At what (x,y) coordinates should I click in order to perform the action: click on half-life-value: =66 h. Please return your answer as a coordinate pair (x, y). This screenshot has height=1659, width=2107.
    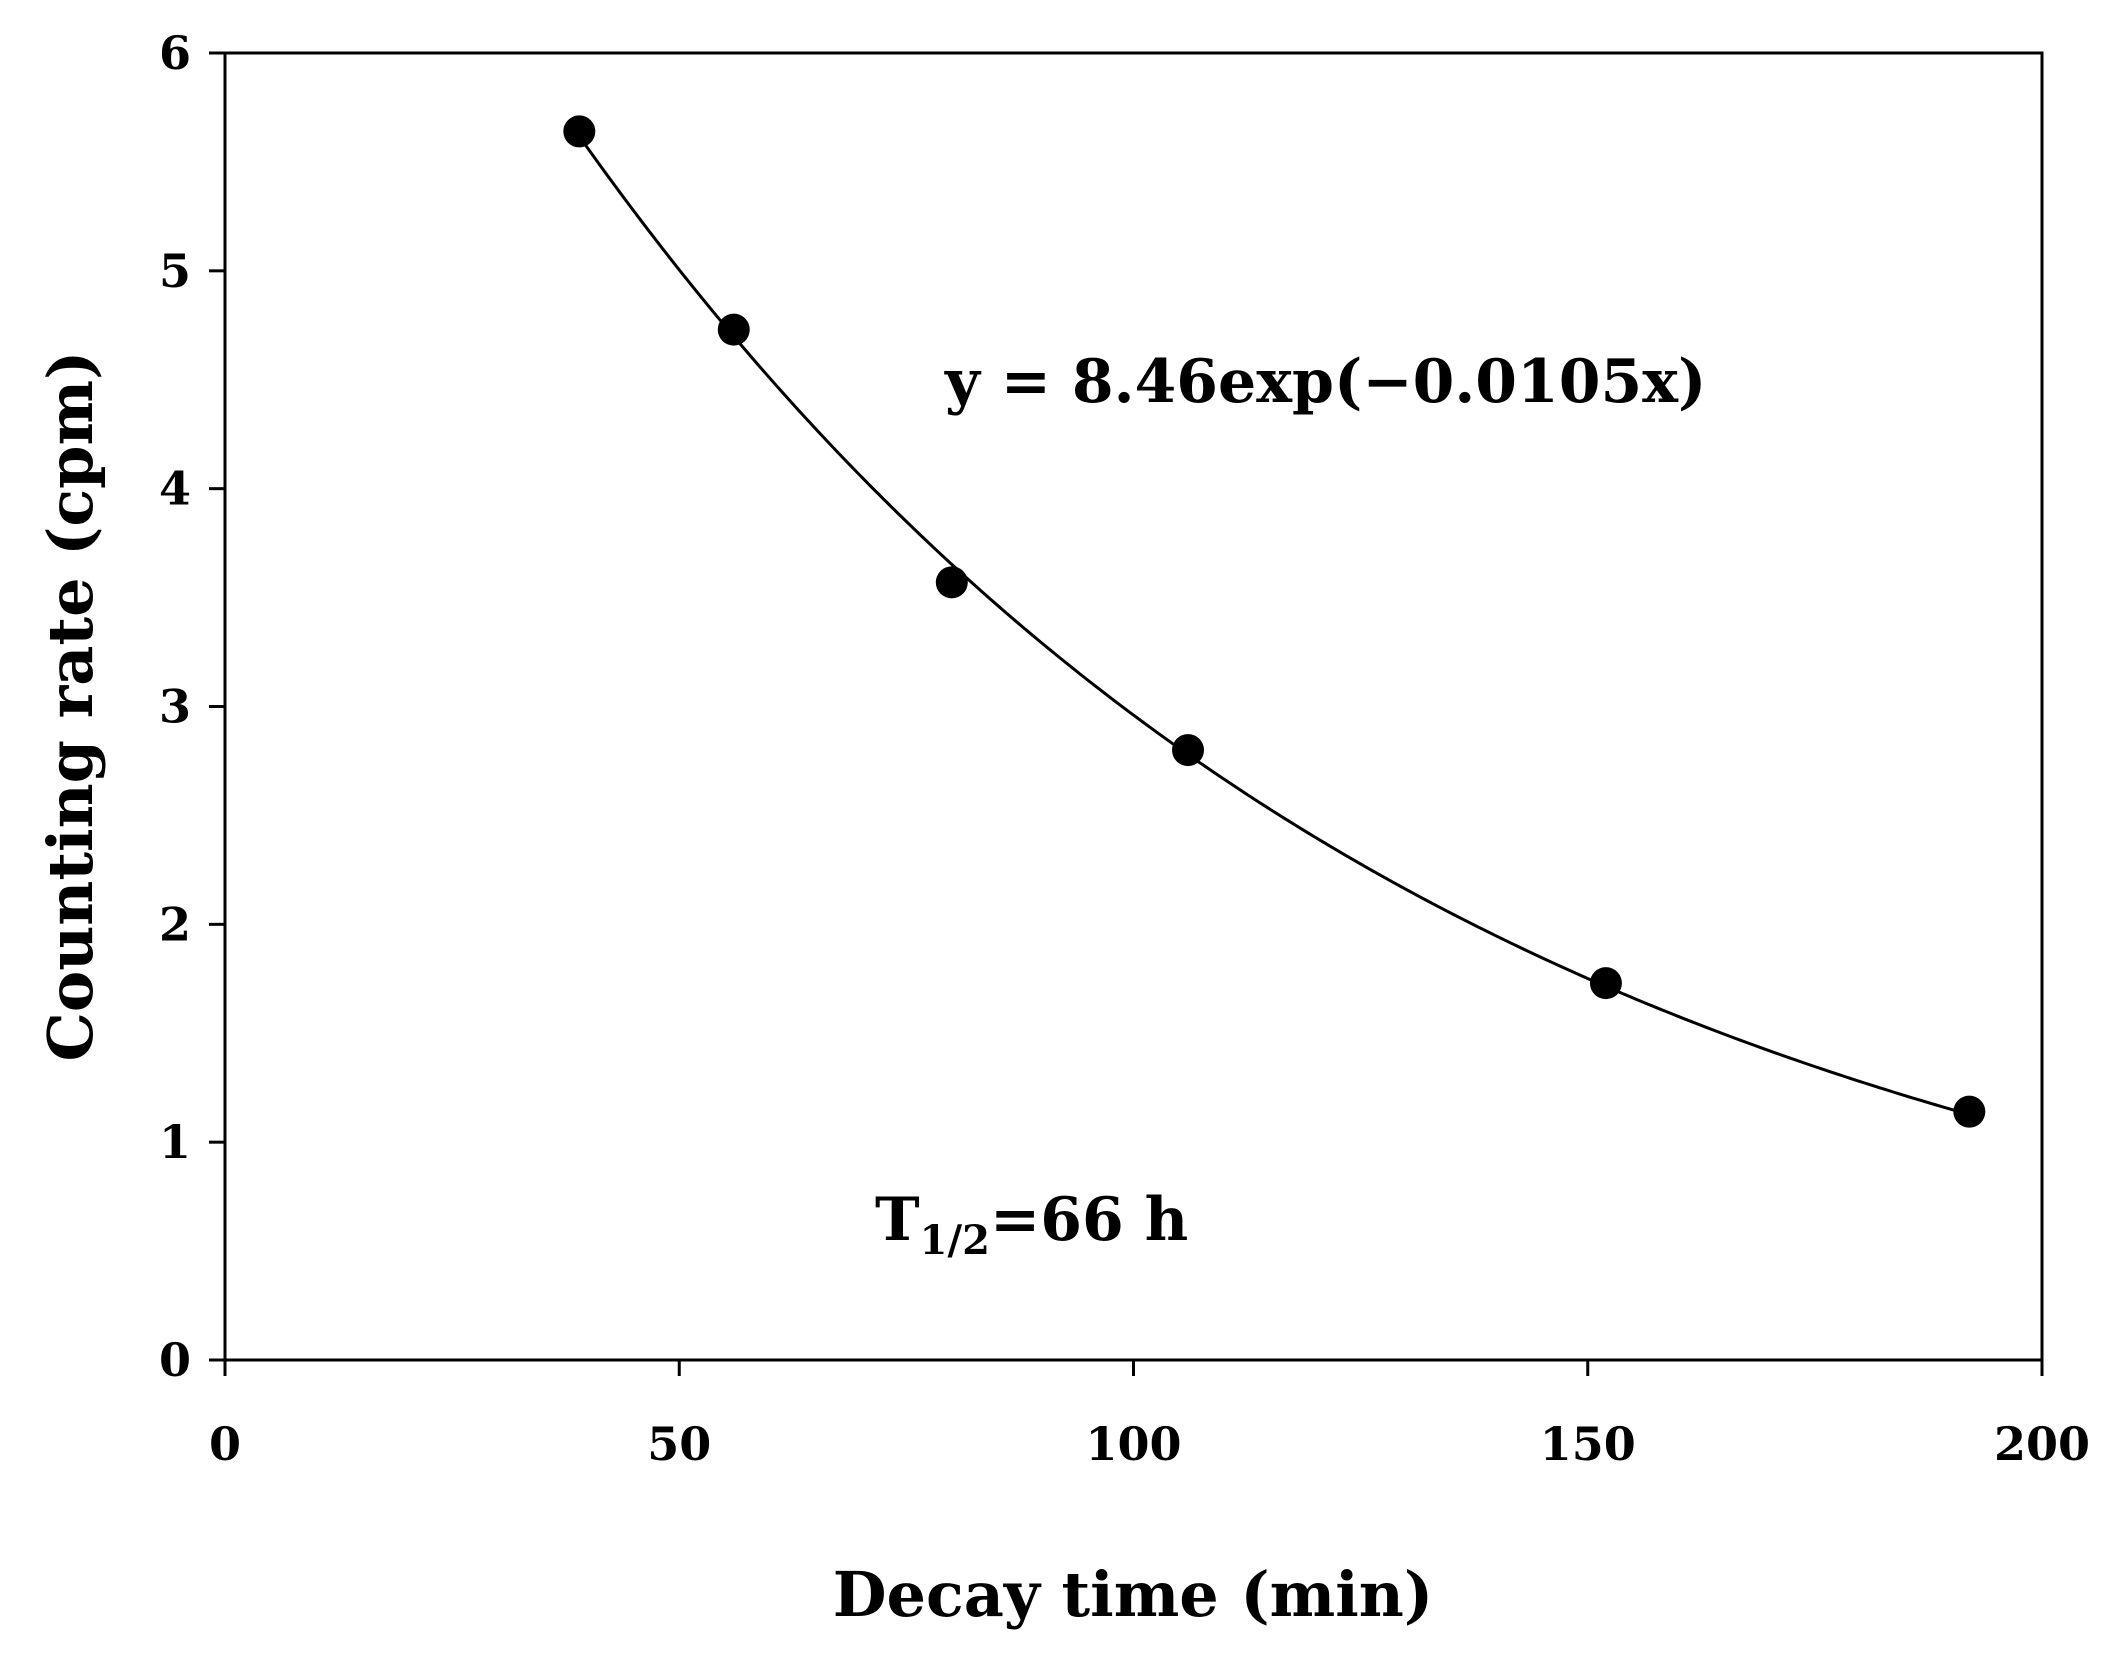
    Looking at the image, I should click on (1089, 1220).